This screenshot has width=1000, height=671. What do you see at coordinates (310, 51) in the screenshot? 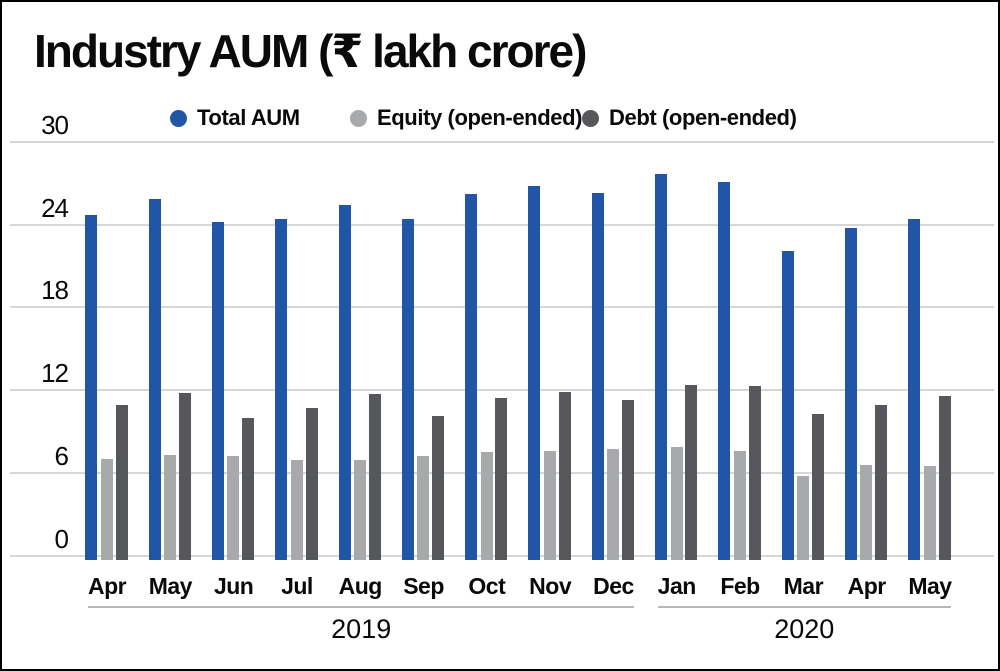
I see `chart-title: Industry AUM (₹ lakh crore)` at bounding box center [310, 51].